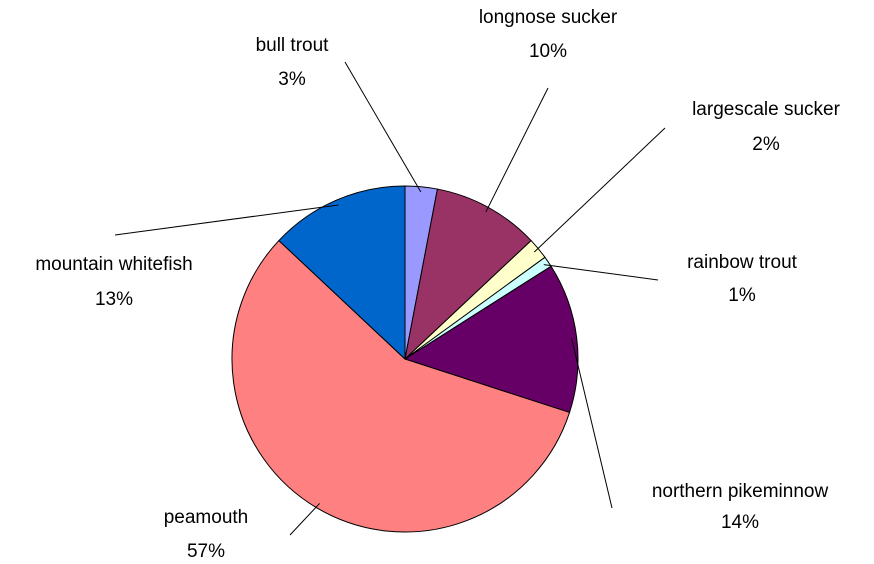 The image size is (874, 564). What do you see at coordinates (113, 264) in the screenshot?
I see `slice-label: mountain whitefish` at bounding box center [113, 264].